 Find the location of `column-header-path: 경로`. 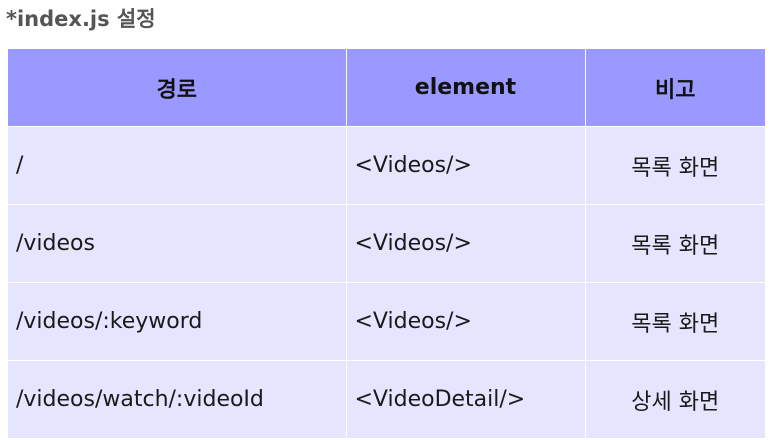

column-header-path: 경로 is located at coordinates (177, 88).